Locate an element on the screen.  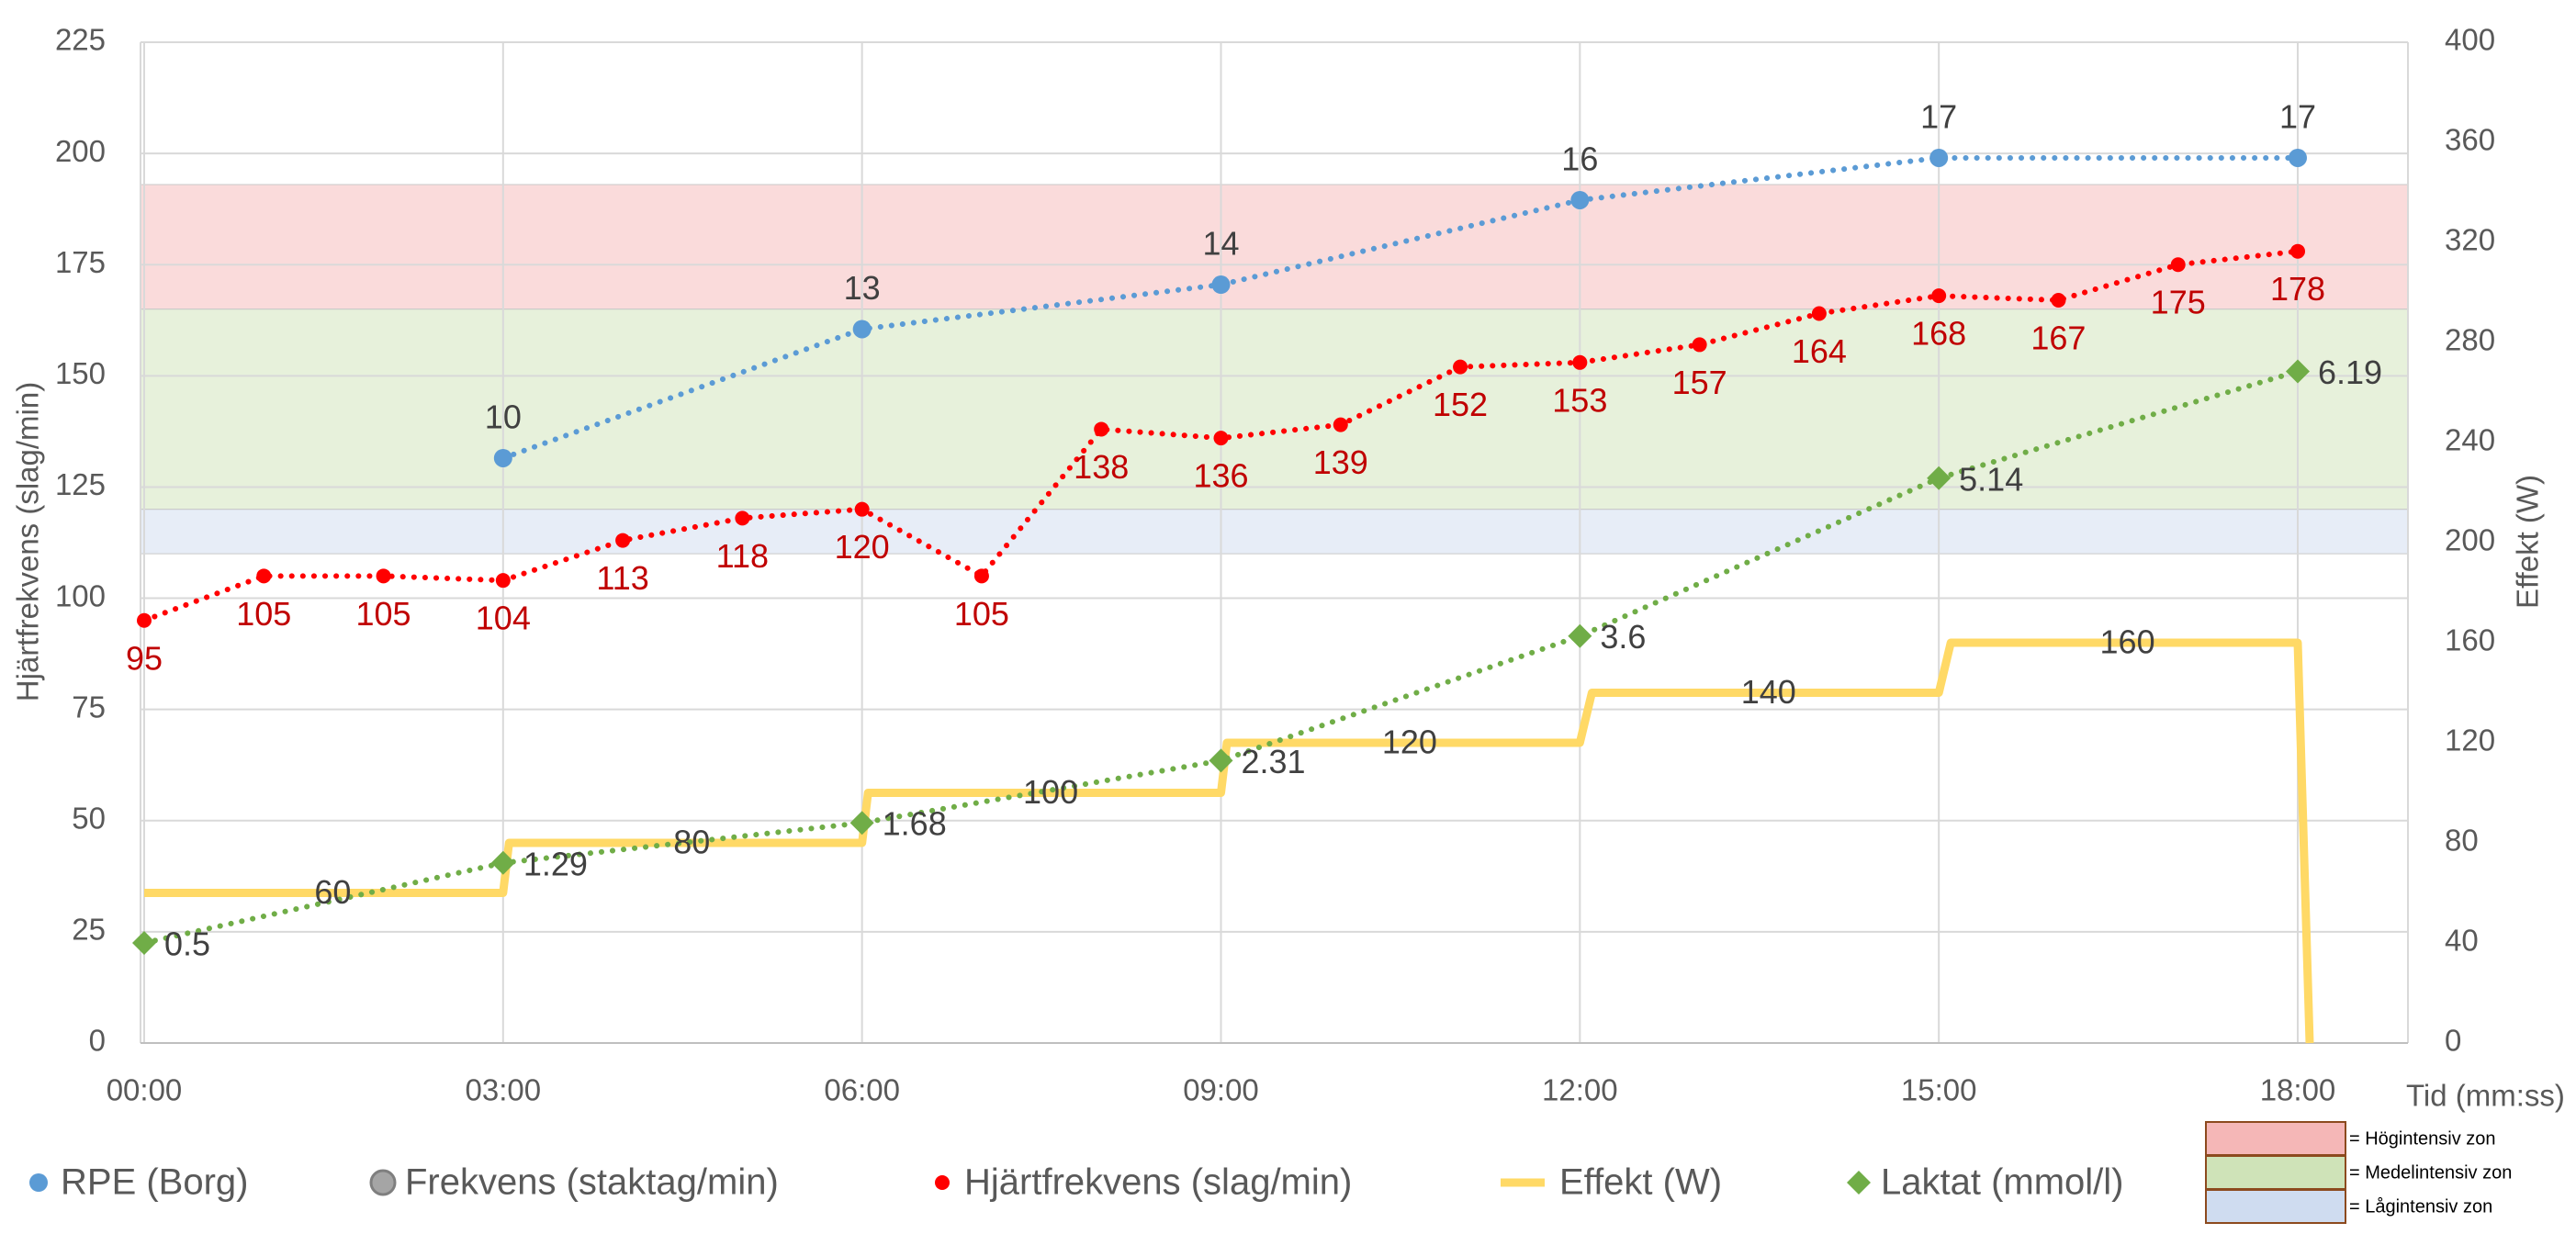
y-tick-label: 100 is located at coordinates (80, 595).